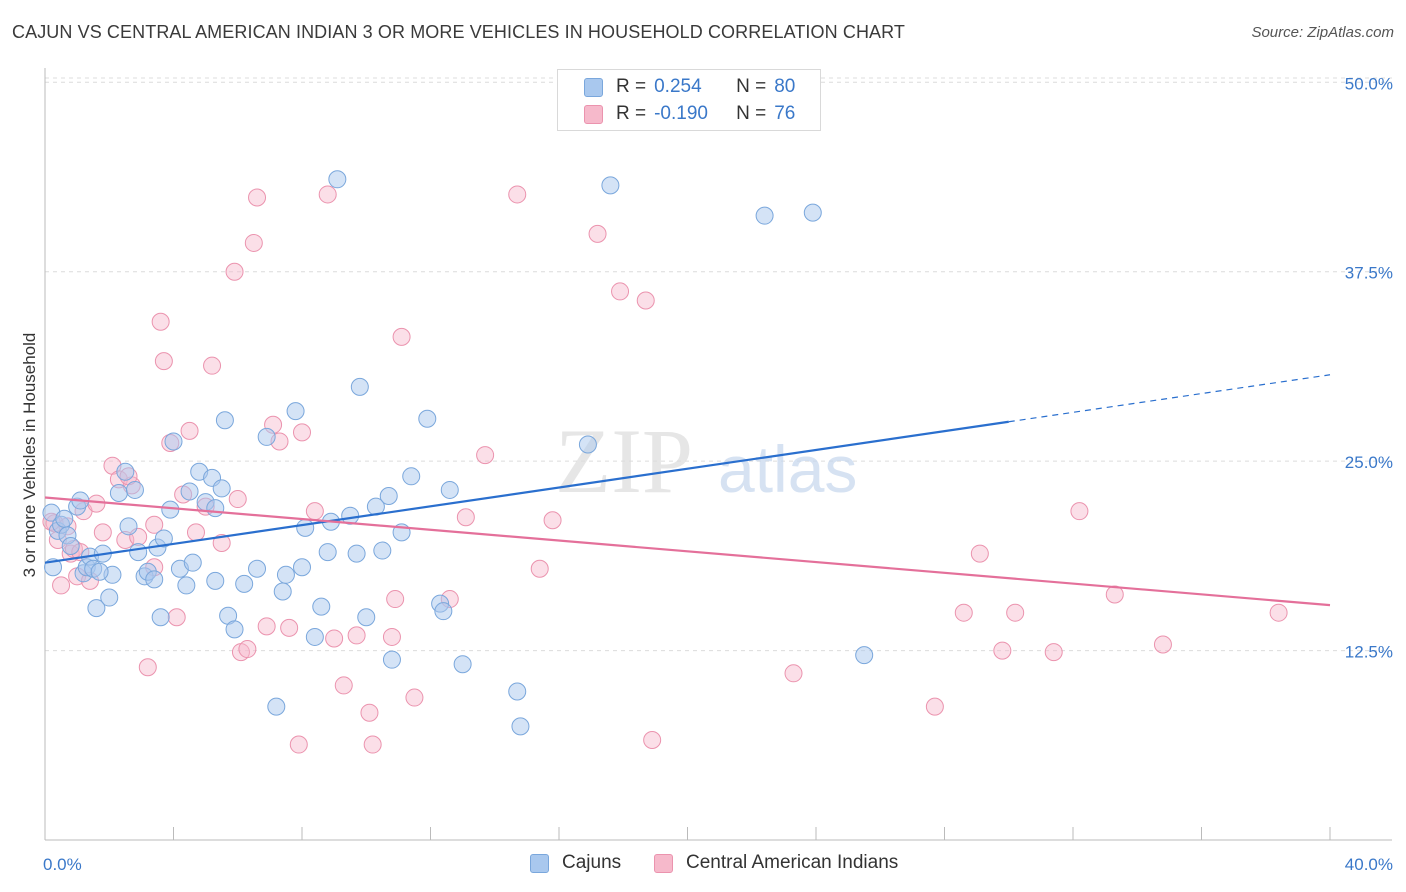  Describe the element at coordinates (687, 551) in the screenshot. I see `trend-line-central-american-indians` at that location.